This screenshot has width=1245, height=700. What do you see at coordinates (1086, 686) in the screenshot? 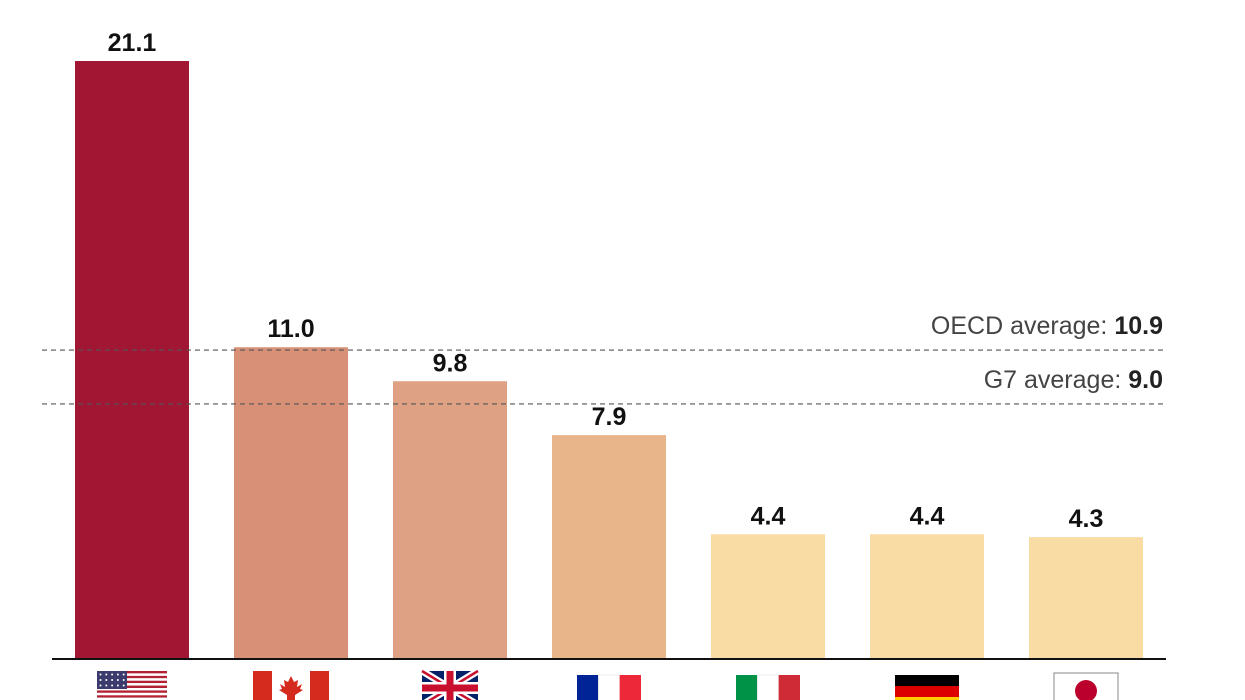
I see `japan-flag-icon` at bounding box center [1086, 686].